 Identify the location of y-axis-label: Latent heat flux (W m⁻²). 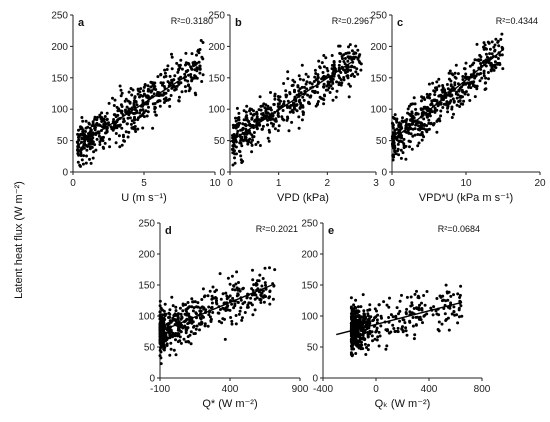
(19, 240).